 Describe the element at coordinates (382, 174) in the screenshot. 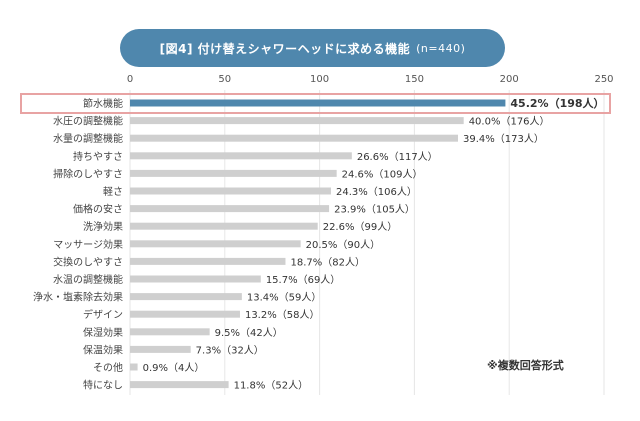

I see `data-label: 24.6%（109人）` at that location.